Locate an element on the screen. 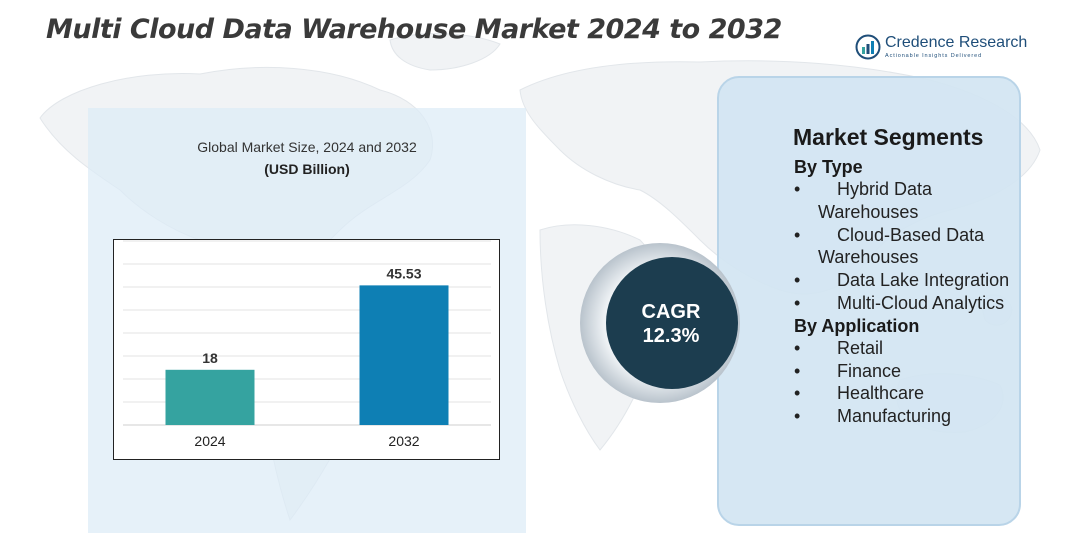  segment-item: • Cloud-Based Data Warehouses is located at coordinates (906, 247).